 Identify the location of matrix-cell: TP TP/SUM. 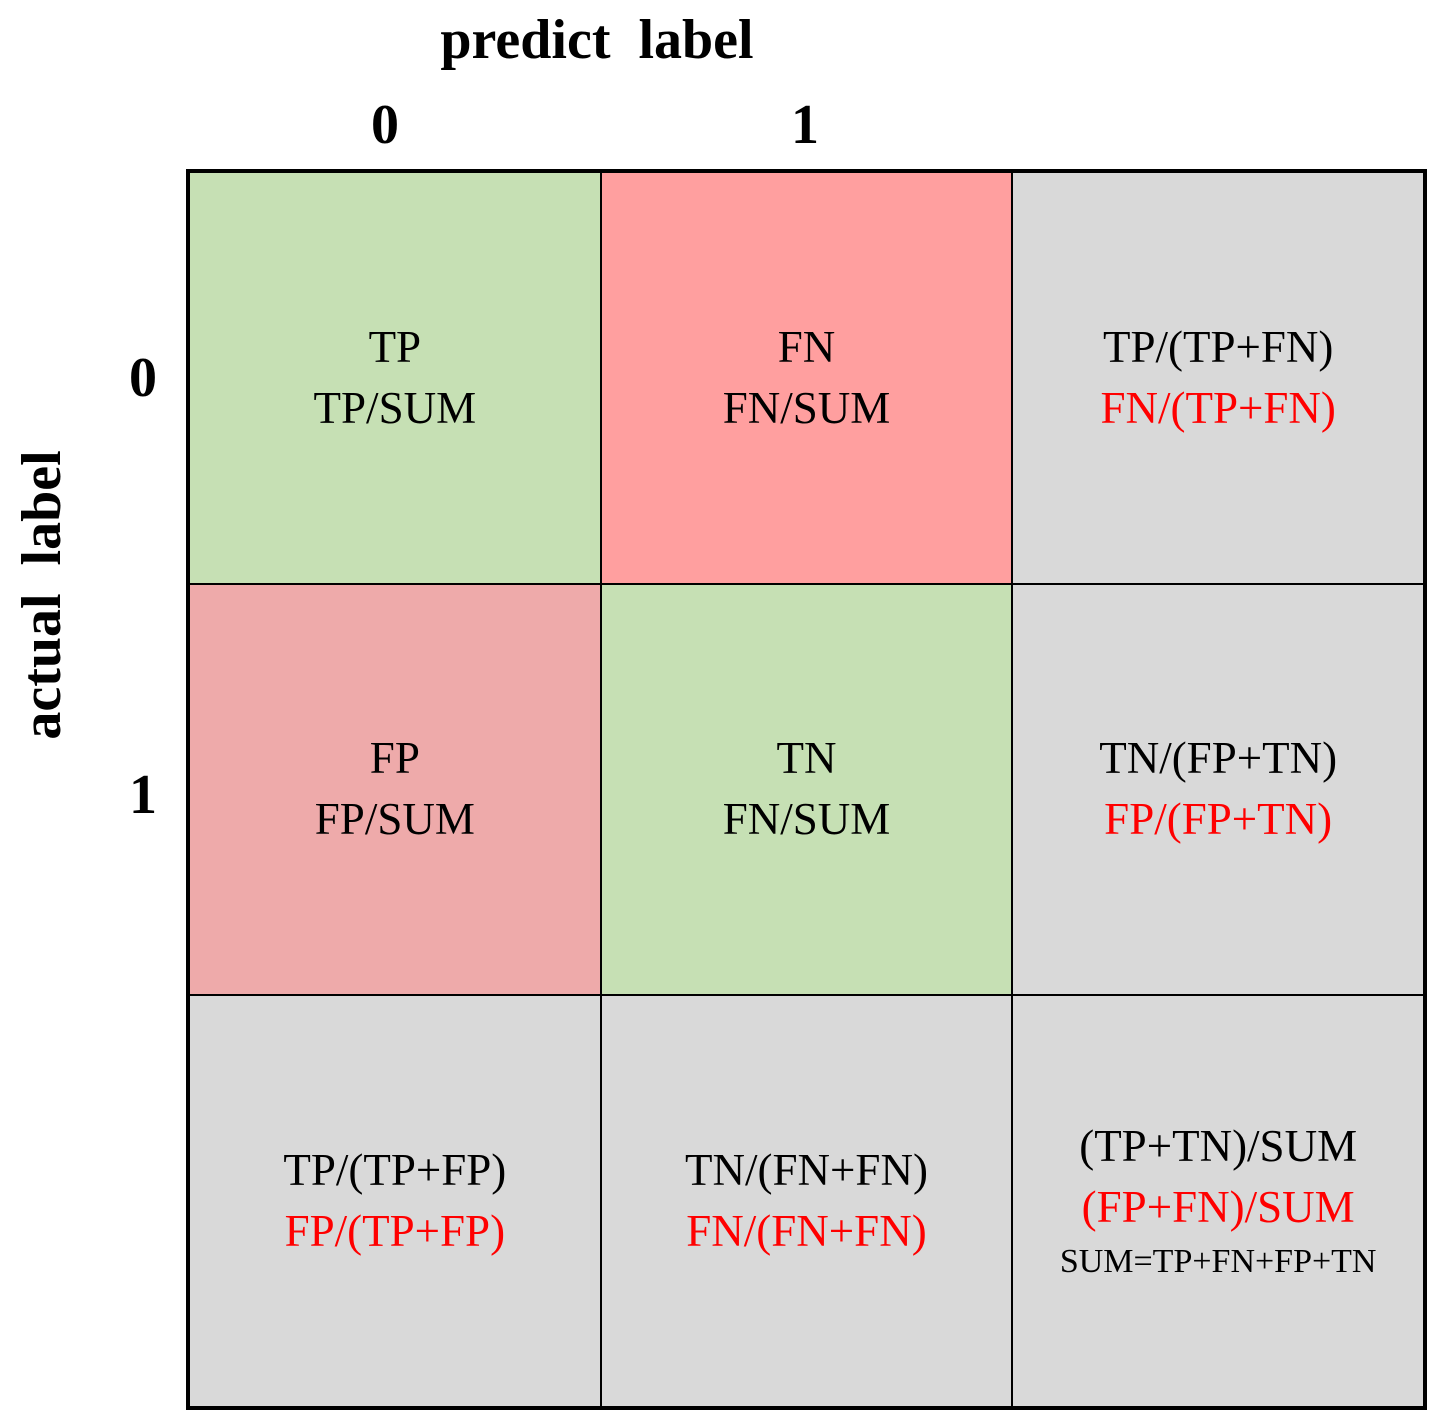
(395, 378).